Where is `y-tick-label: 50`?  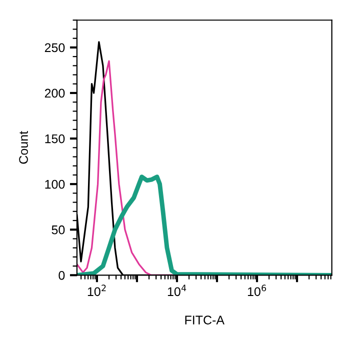 y-tick-label: 50 is located at coordinates (58, 229).